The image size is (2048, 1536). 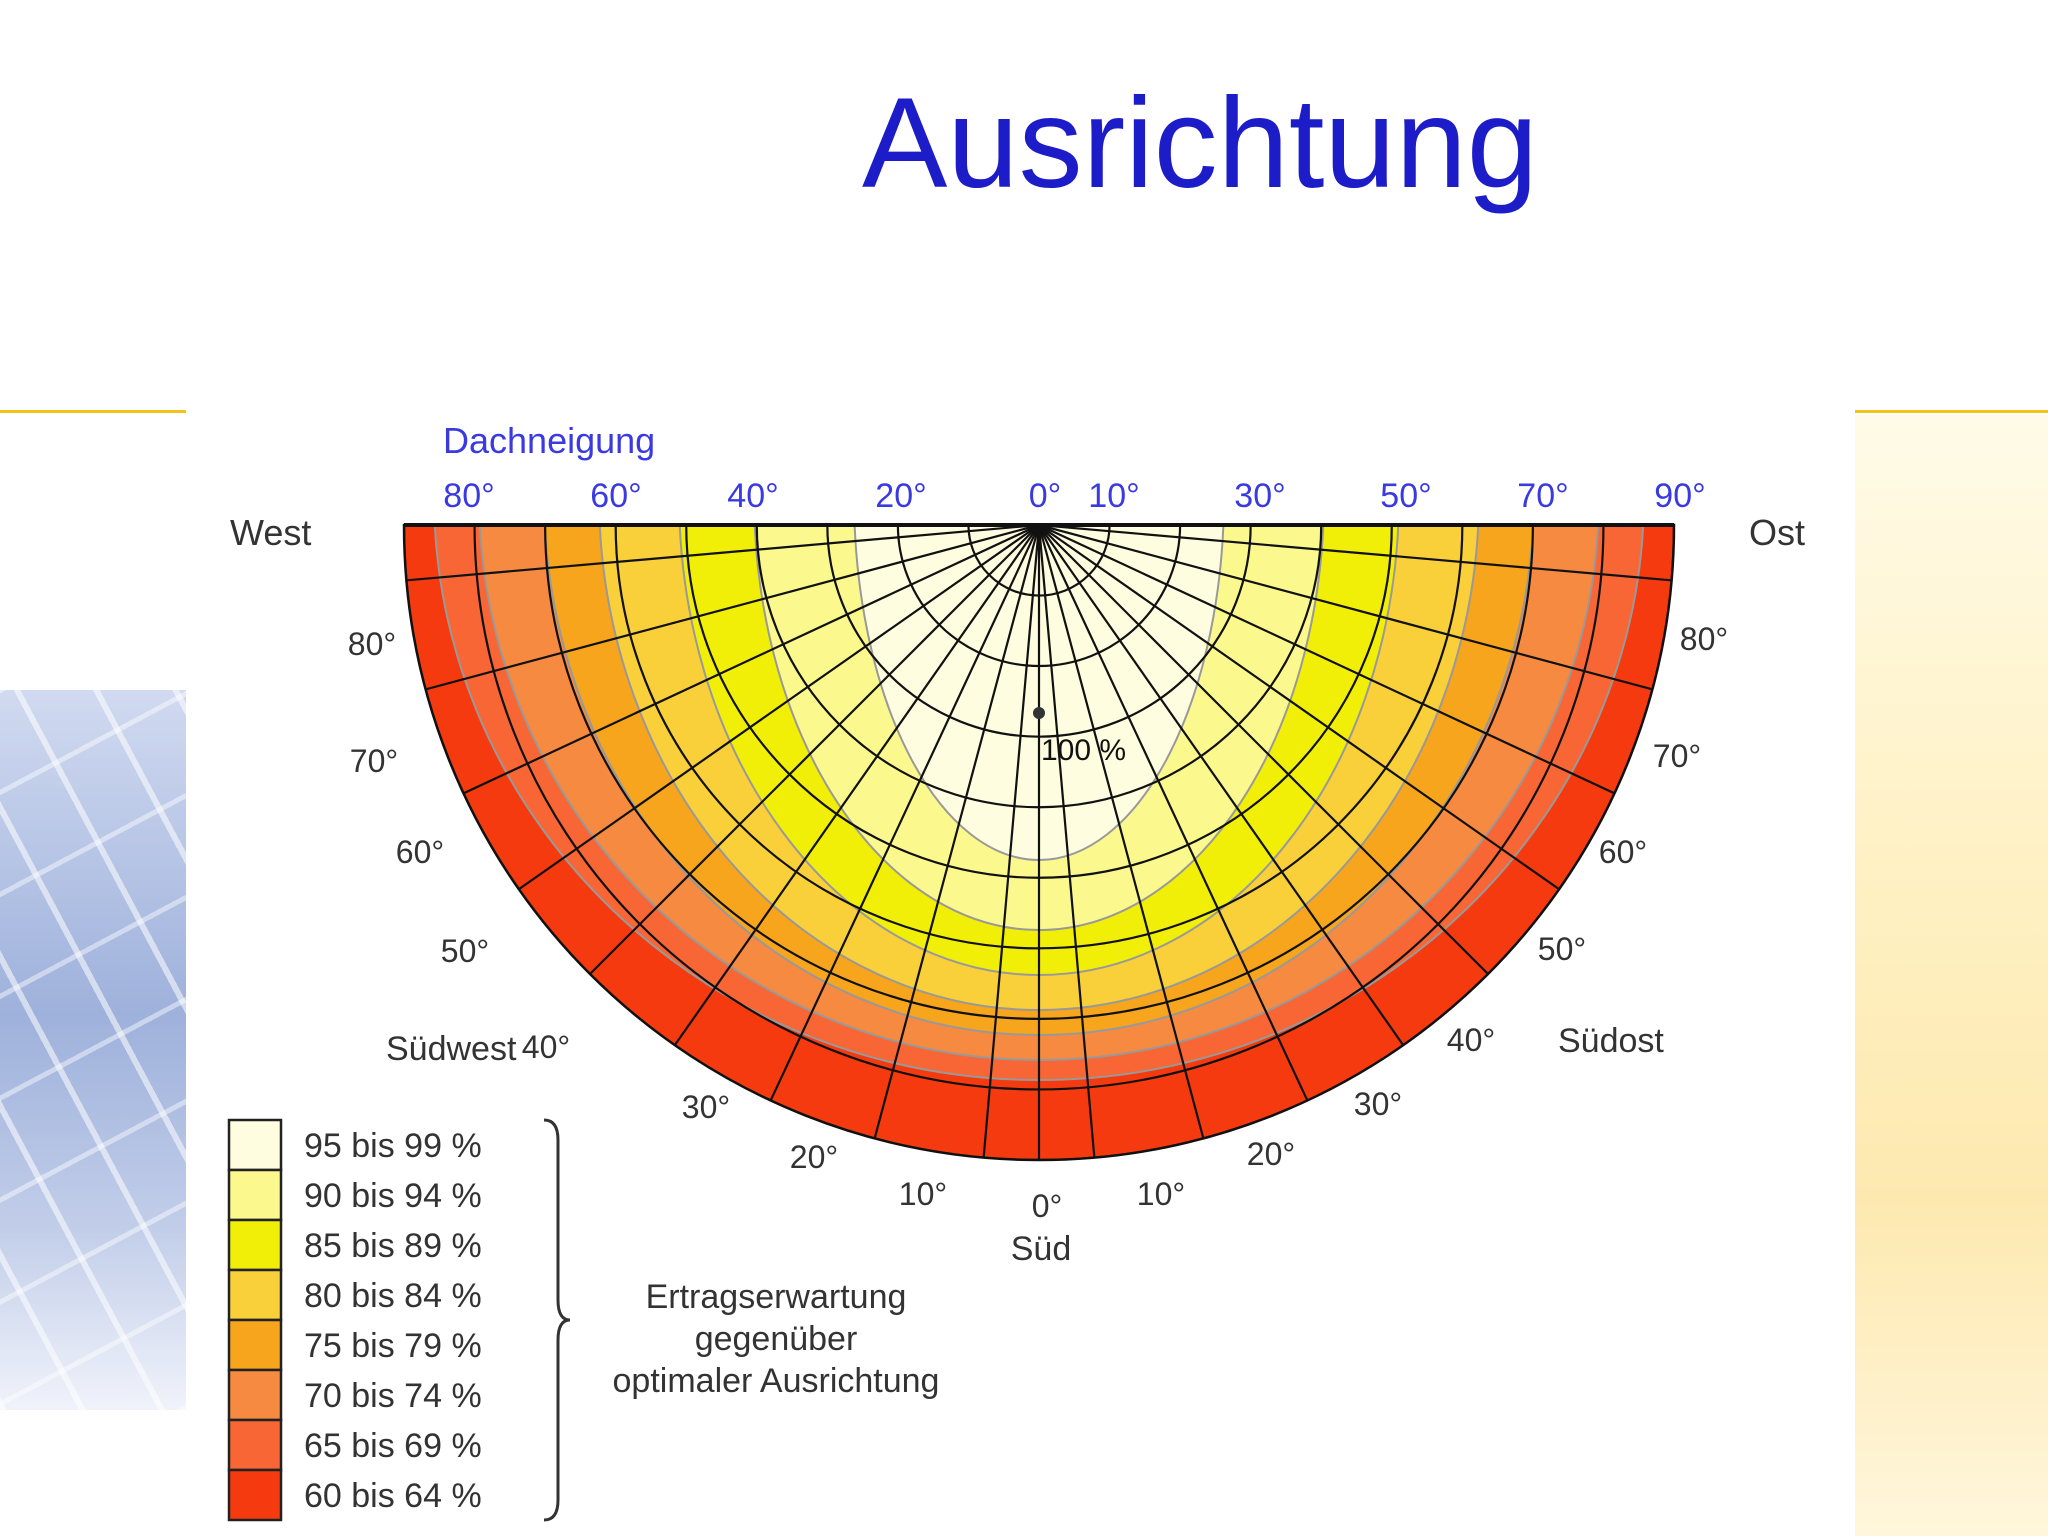 What do you see at coordinates (1047, 1206) in the screenshot?
I see `azimuth-label-center: 0°` at bounding box center [1047, 1206].